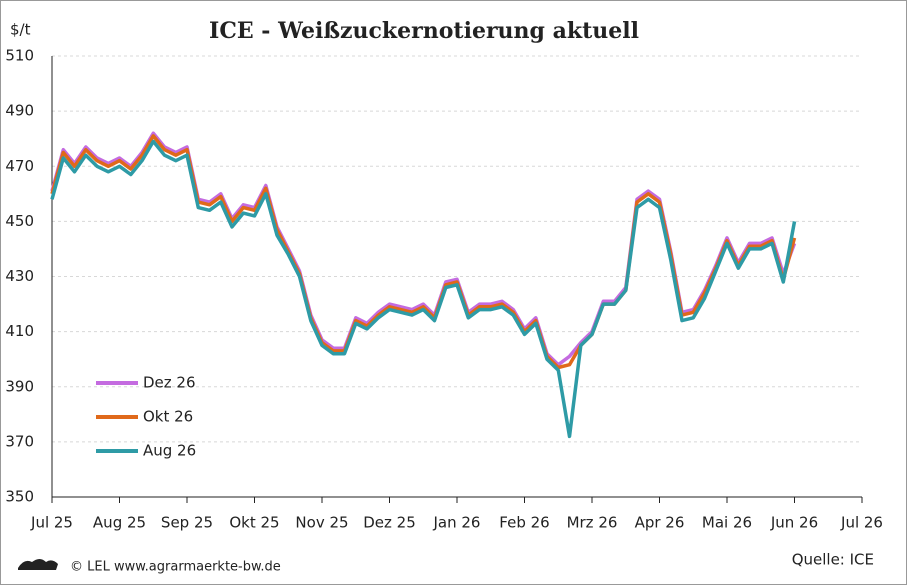 The height and width of the screenshot is (585, 907). I want to click on legend-label: Okt 26, so click(168, 417).